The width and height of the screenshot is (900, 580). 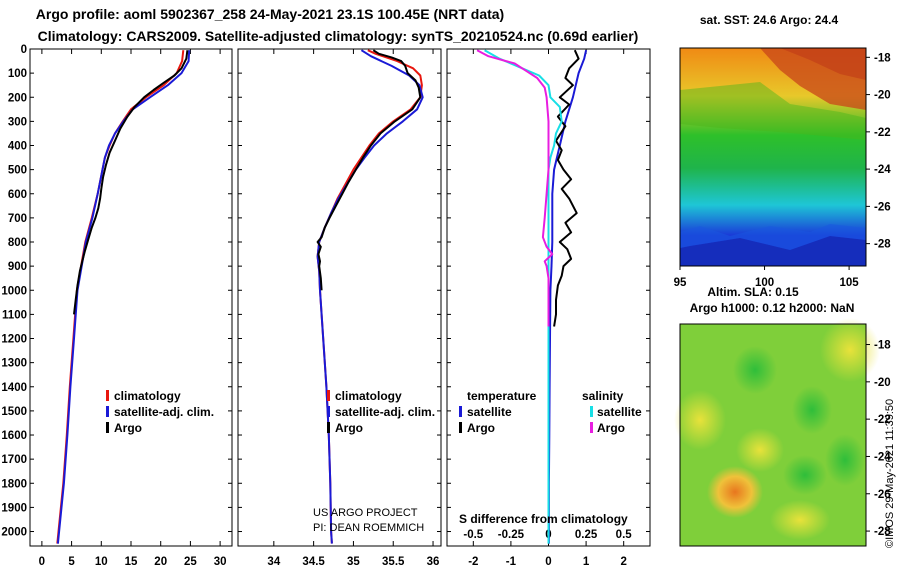 What do you see at coordinates (586, 535) in the screenshot?
I see `s-diff-tick-label: 0.25` at bounding box center [586, 535].